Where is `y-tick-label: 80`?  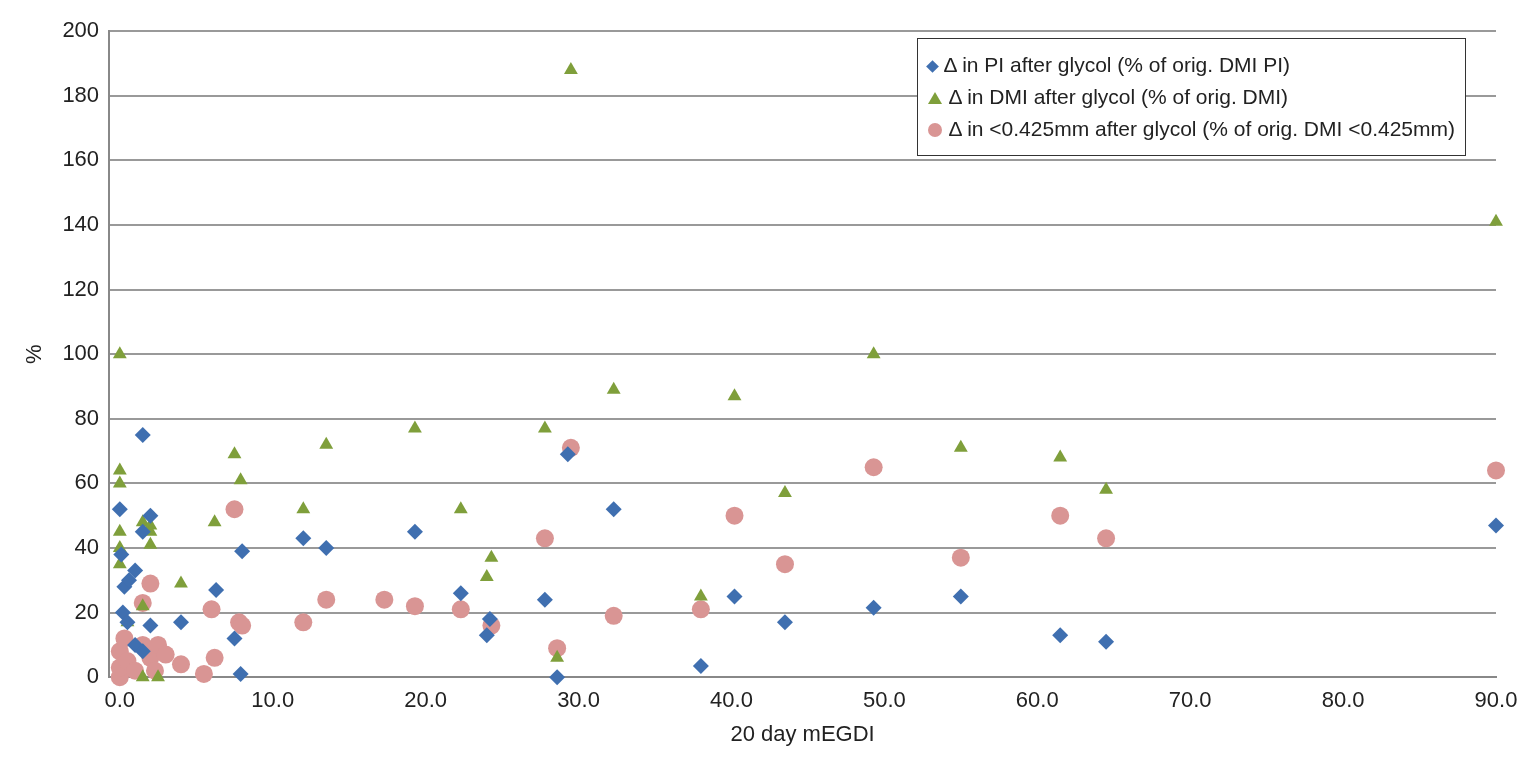 y-tick-label: 80 is located at coordinates (87, 417).